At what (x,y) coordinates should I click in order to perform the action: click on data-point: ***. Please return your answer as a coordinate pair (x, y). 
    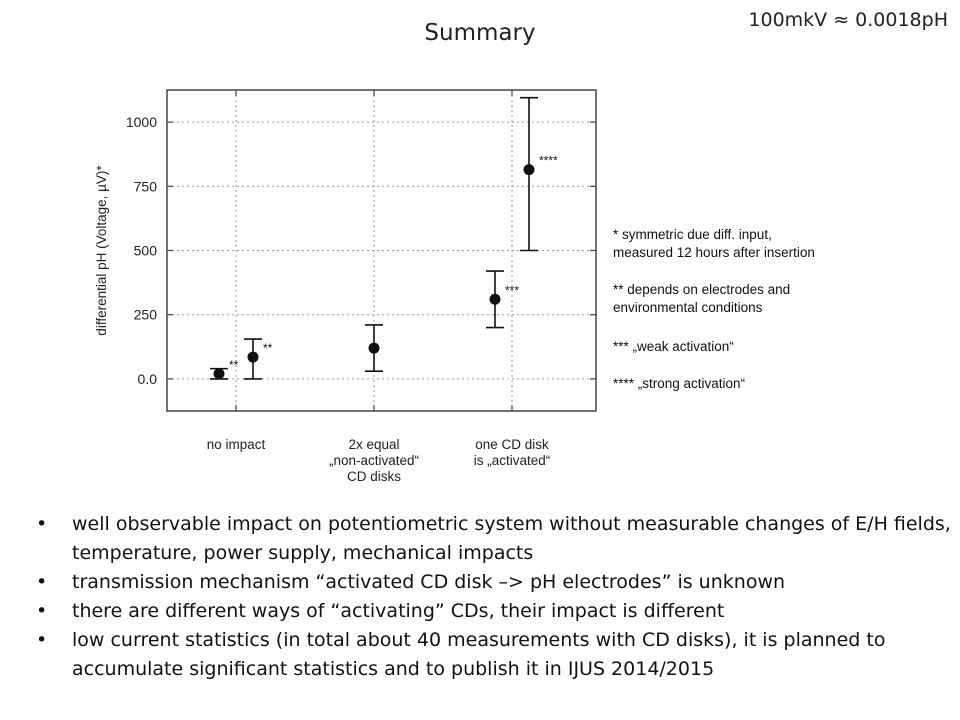
    Looking at the image, I should click on (502, 299).